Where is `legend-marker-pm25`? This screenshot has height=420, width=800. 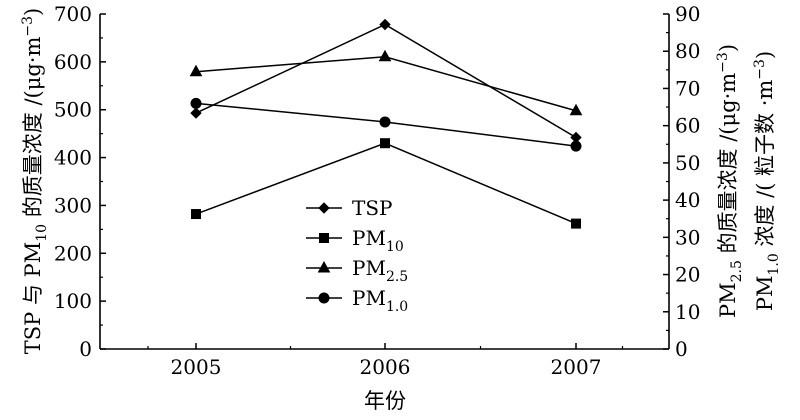 legend-marker-pm25 is located at coordinates (324, 266).